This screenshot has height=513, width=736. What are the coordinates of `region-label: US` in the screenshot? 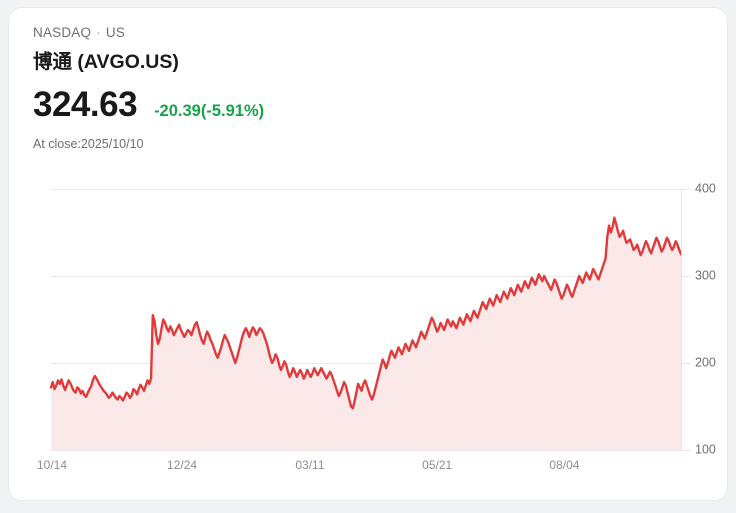 It's located at (115, 32).